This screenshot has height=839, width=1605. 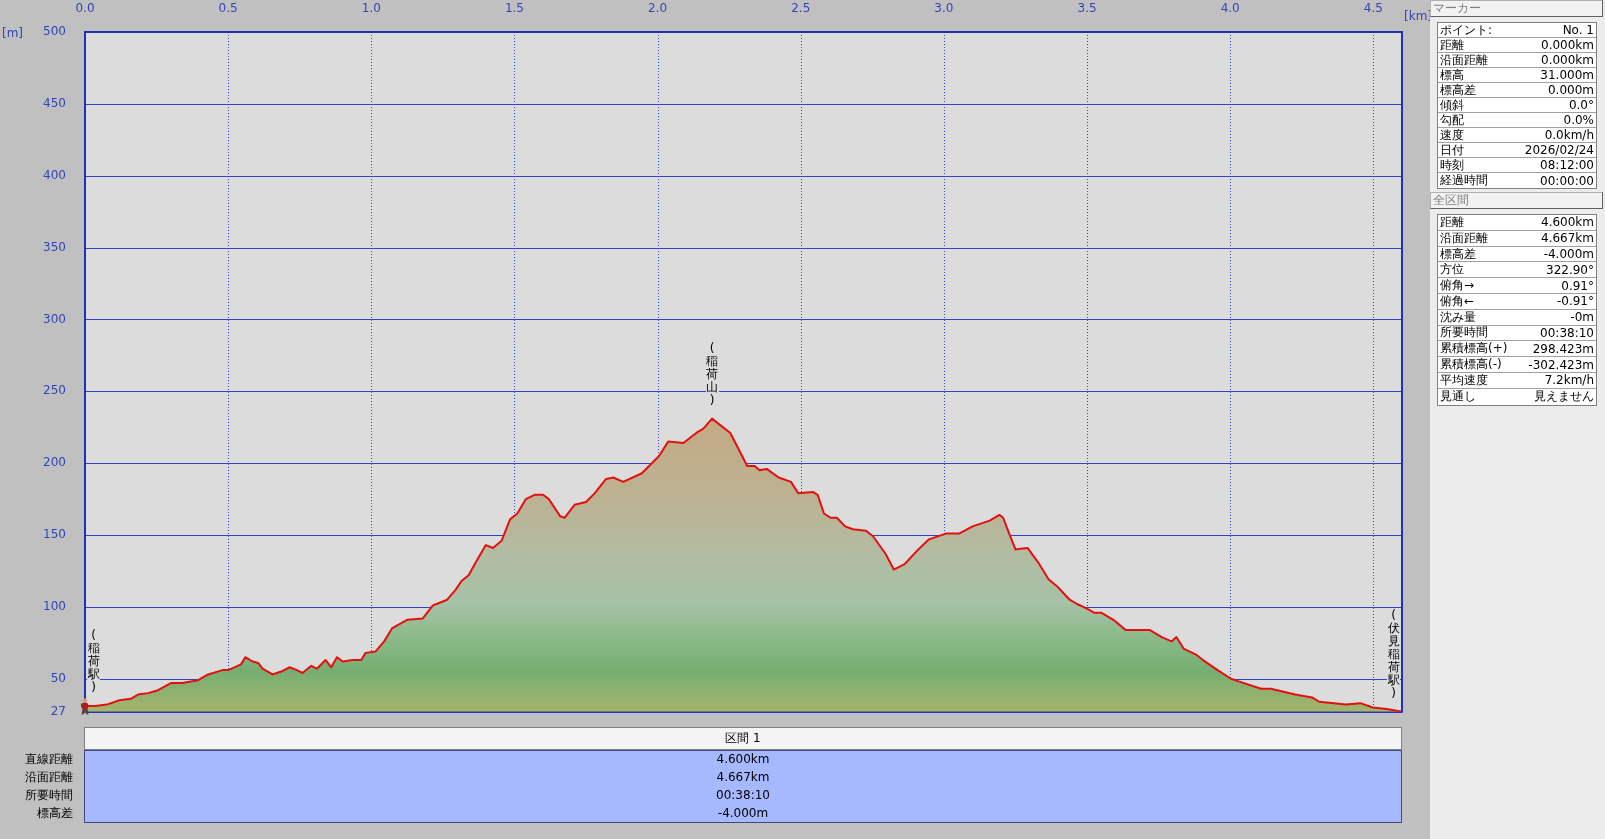 I want to click on y-axis-title: [m], so click(x=13, y=33).